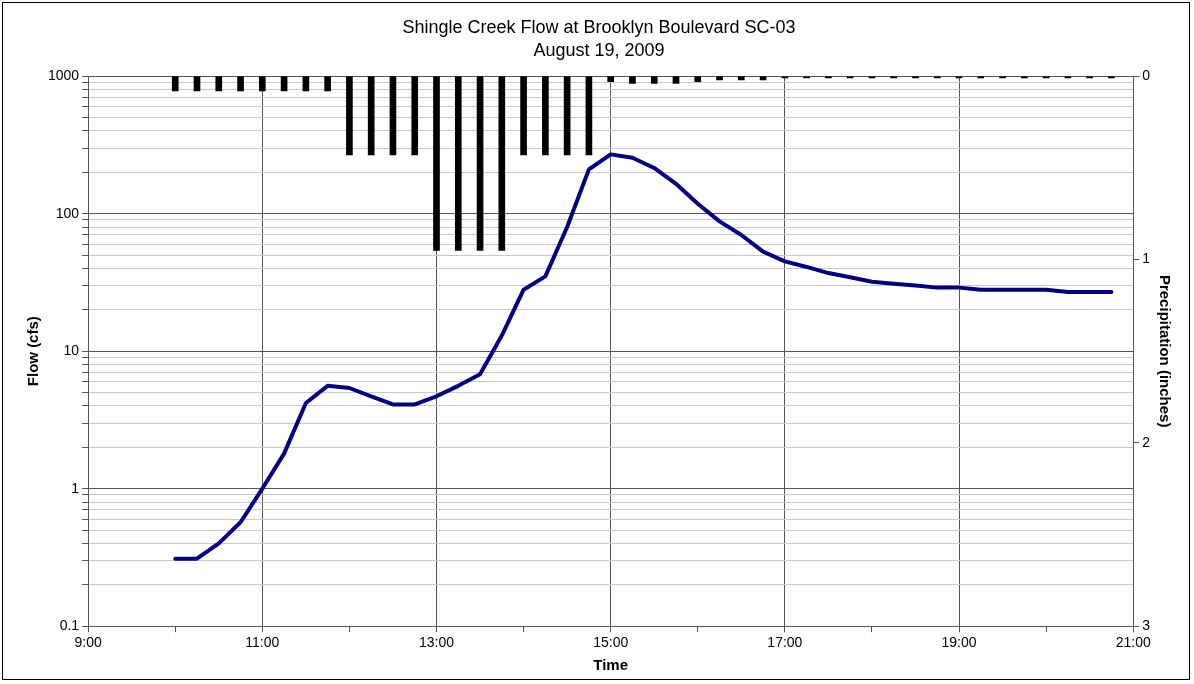 This screenshot has height=684, width=1194. What do you see at coordinates (71, 350) in the screenshot?
I see `y-tick-label: 10` at bounding box center [71, 350].